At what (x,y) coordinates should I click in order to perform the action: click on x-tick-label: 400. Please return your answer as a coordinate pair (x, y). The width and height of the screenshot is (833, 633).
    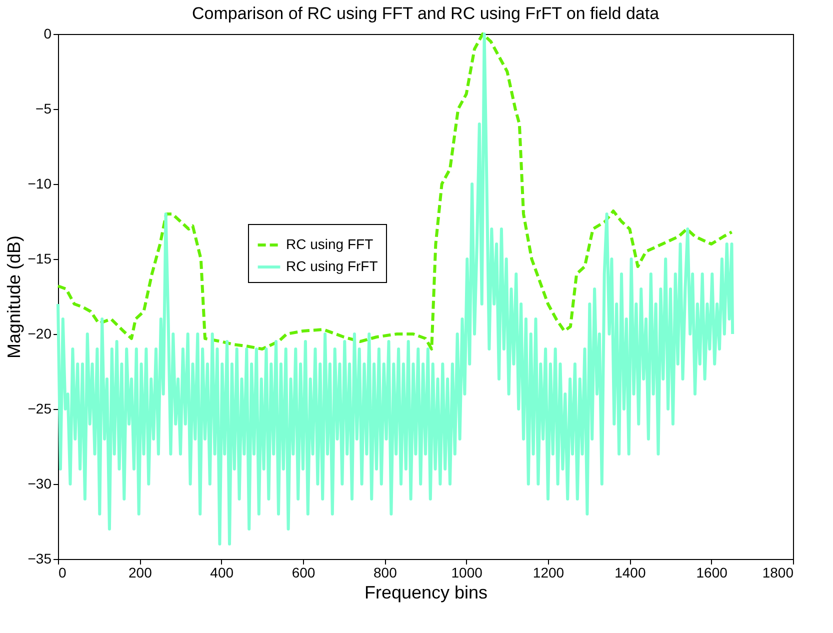
    Looking at the image, I should click on (222, 572).